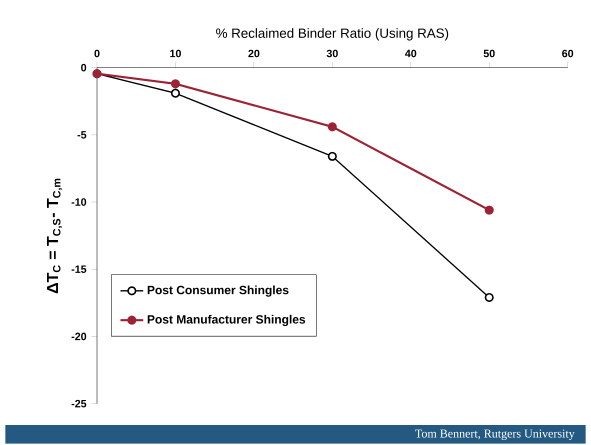 Image resolution: width=591 pixels, height=445 pixels. Describe the element at coordinates (218, 291) in the screenshot. I see `legend-label: Post Consumer Shingles` at that location.